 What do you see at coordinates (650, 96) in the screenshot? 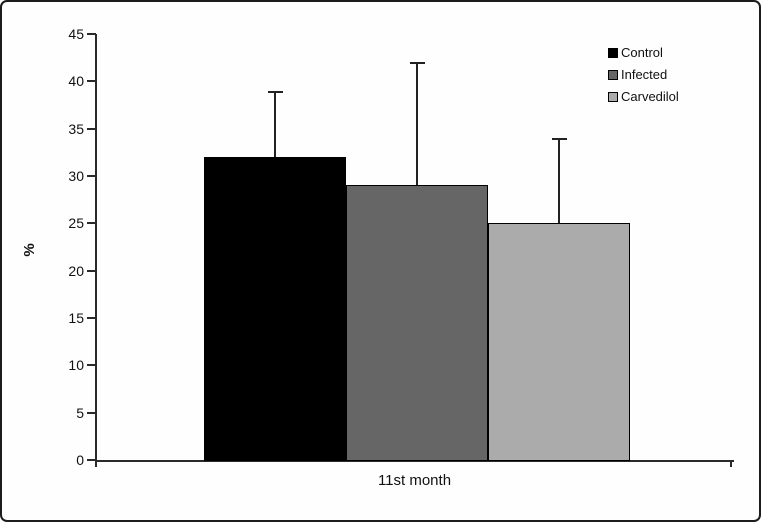
I see `legend-label: Carvedilol` at bounding box center [650, 96].